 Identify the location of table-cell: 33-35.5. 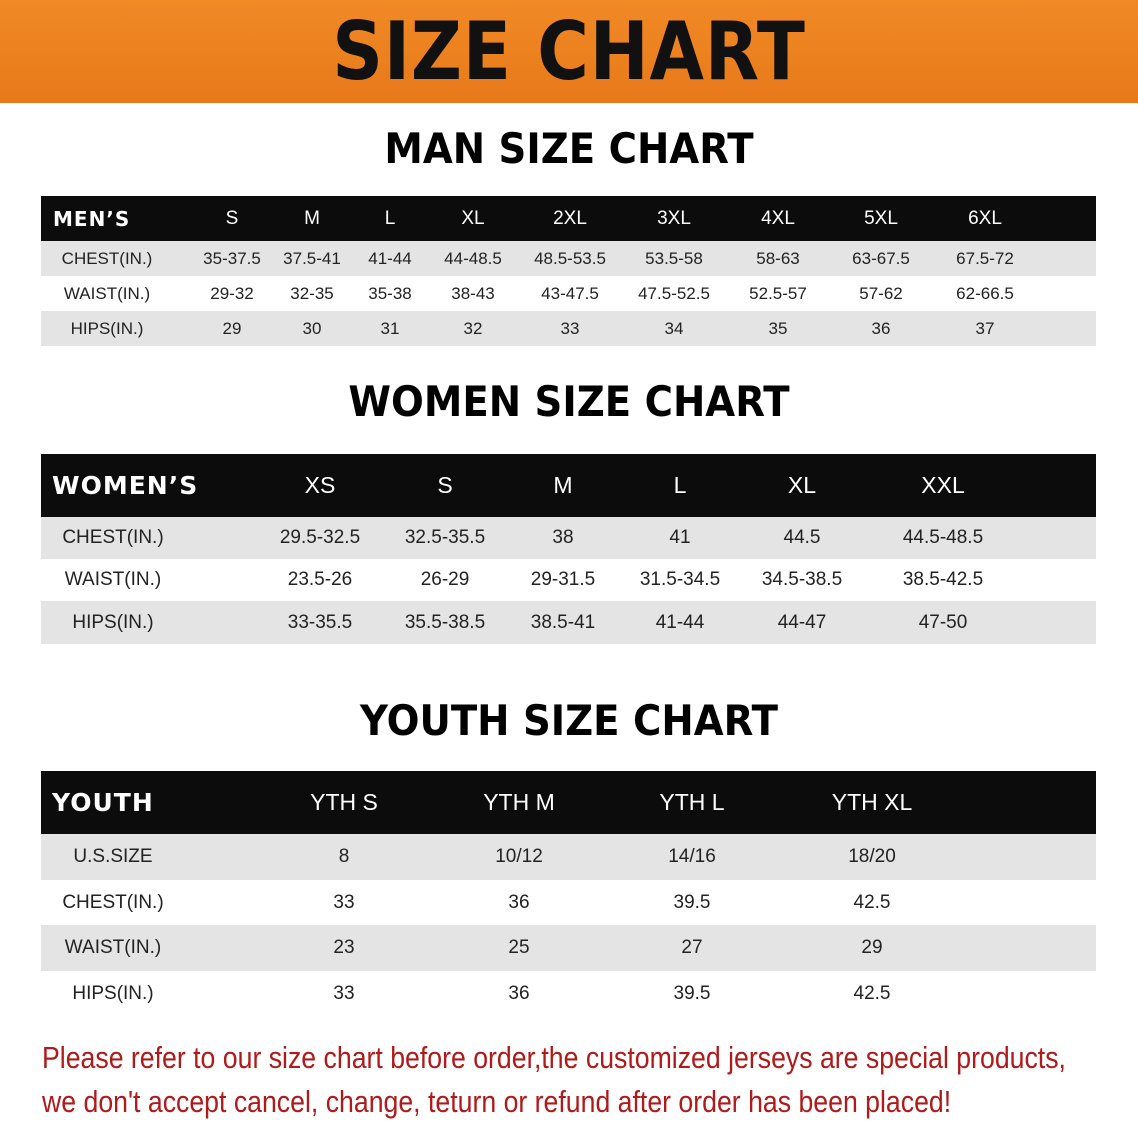
(320, 622).